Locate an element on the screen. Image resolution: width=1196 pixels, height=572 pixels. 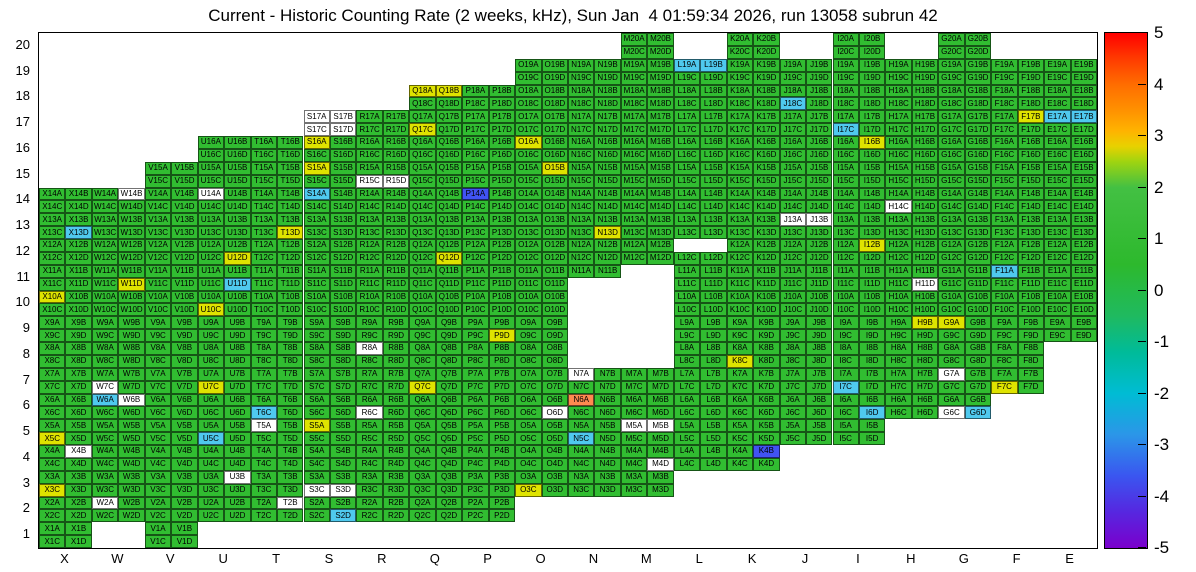
heatmap-cell: L16C is located at coordinates (687, 155).